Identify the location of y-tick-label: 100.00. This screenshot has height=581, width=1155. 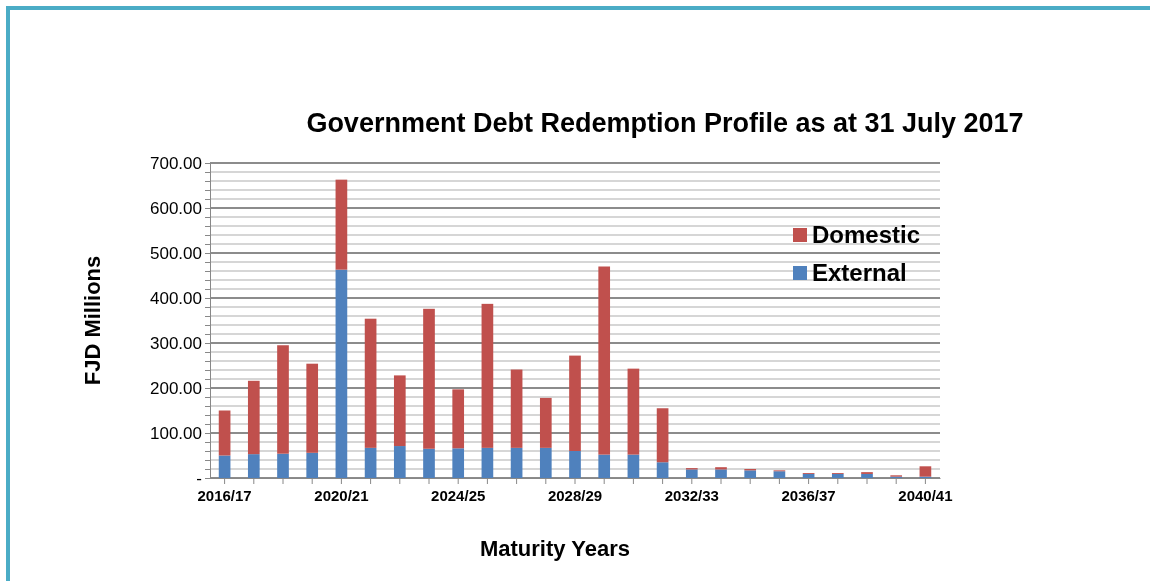
(176, 433).